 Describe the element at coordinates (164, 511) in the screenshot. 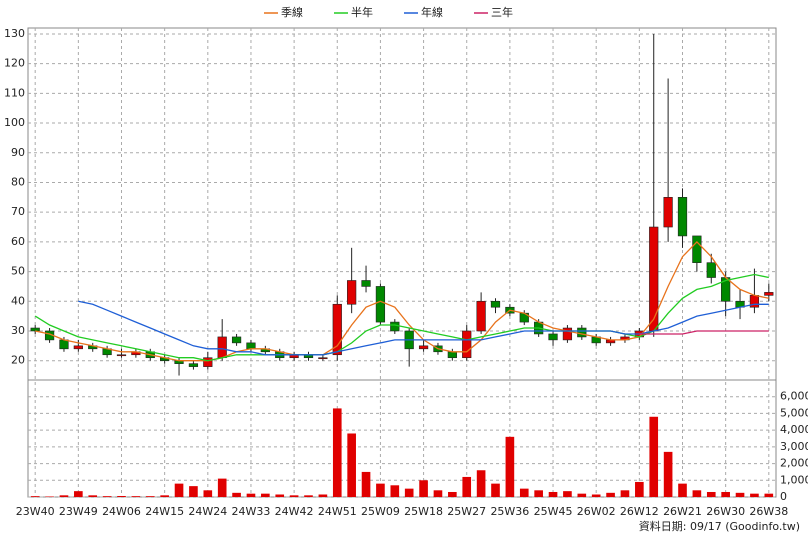

I see `x-tick-label: 24W15` at that location.